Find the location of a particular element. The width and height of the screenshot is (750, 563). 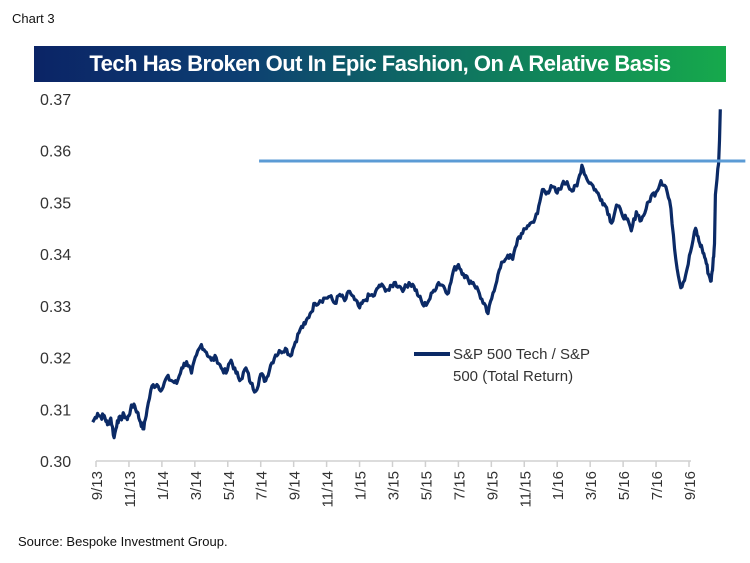

source-note: Source: Bespoke Investment Group. is located at coordinates (123, 541).